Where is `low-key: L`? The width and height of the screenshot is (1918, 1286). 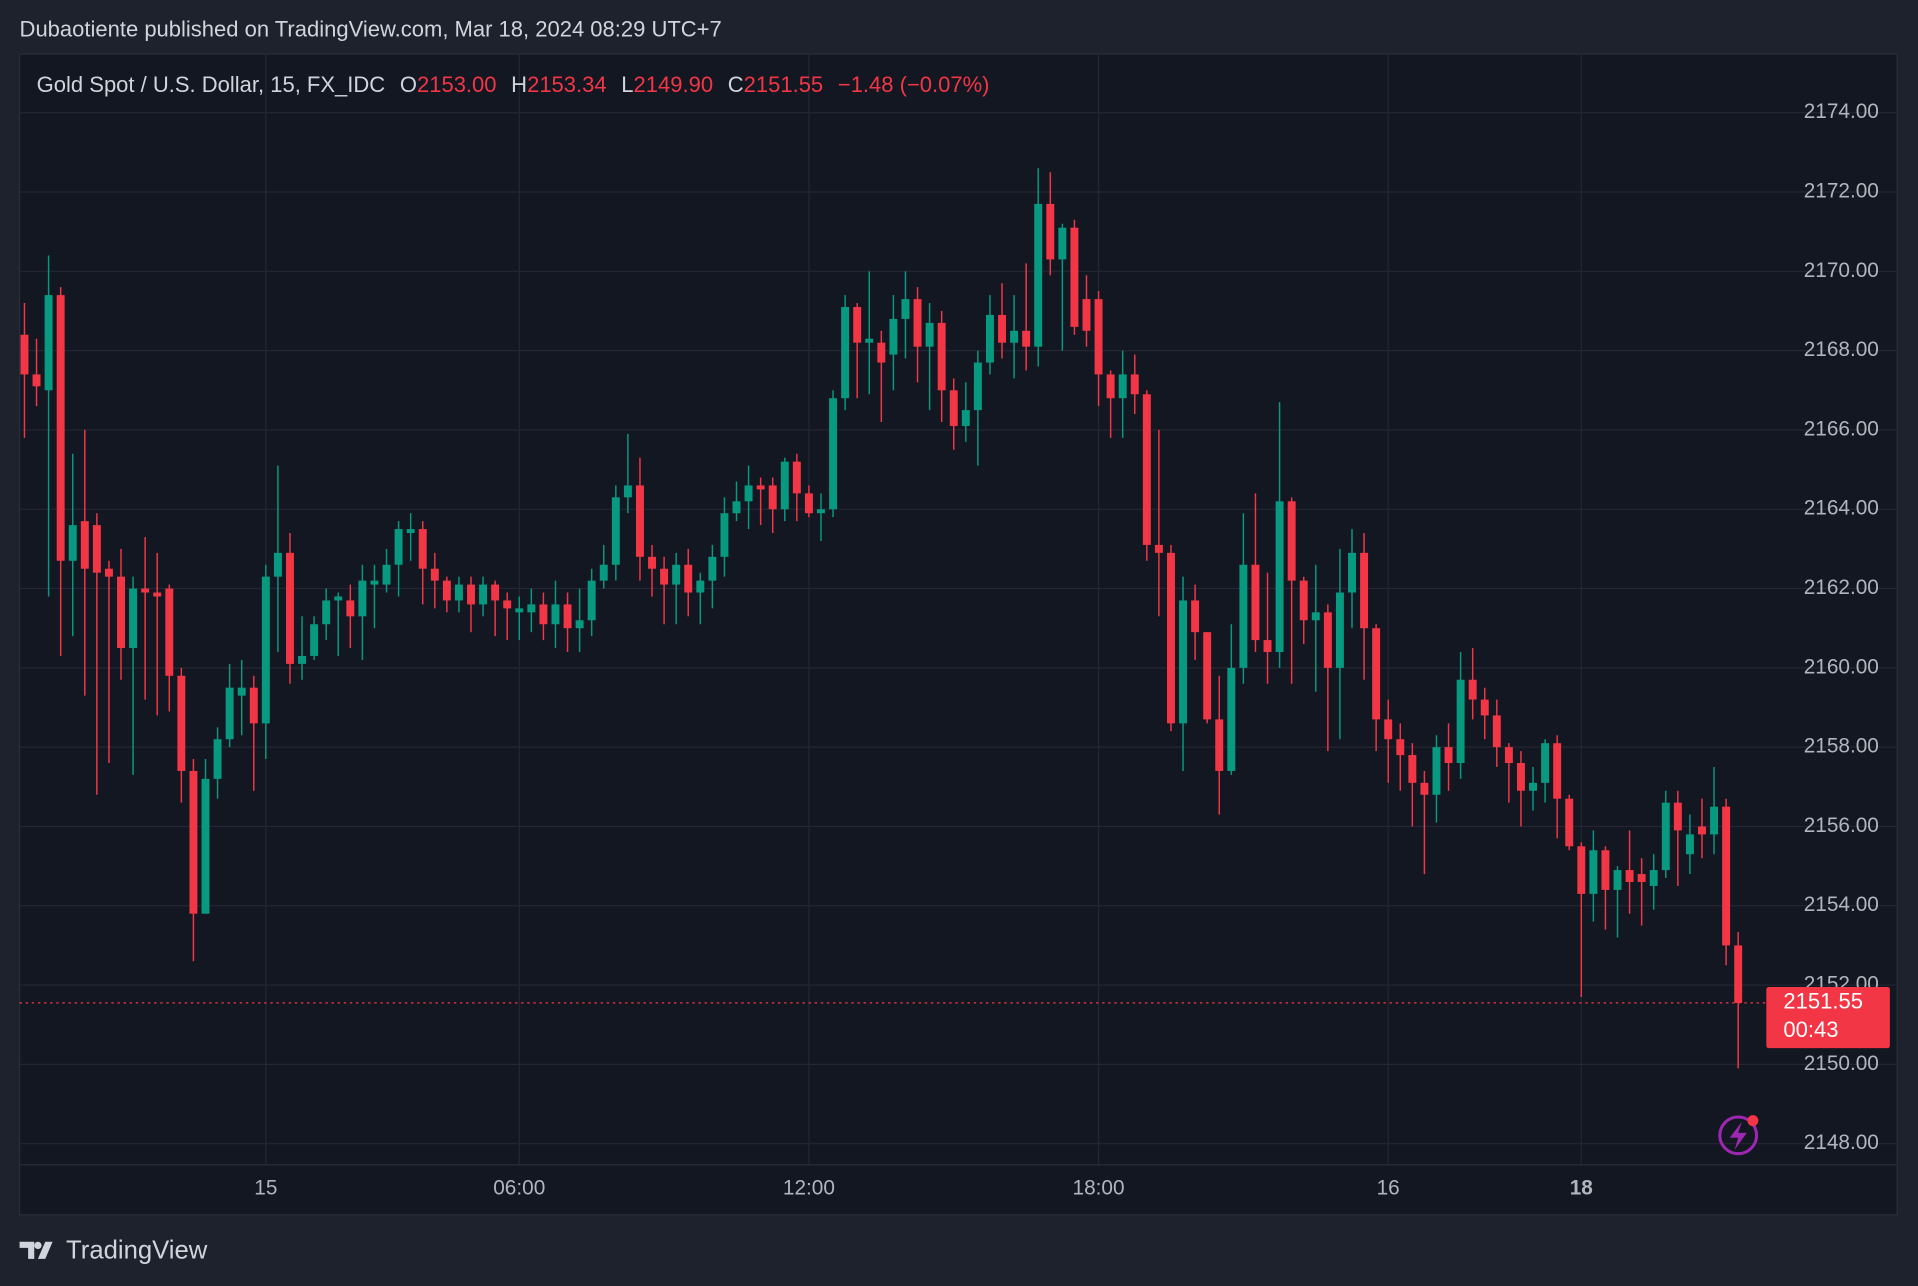
low-key: L is located at coordinates (627, 84).